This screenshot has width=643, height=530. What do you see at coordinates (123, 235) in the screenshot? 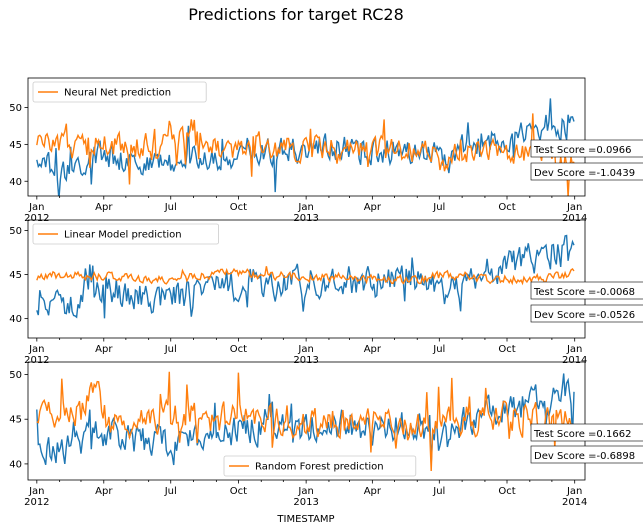
I see `legend-label: Linear Model prediction` at bounding box center [123, 235].